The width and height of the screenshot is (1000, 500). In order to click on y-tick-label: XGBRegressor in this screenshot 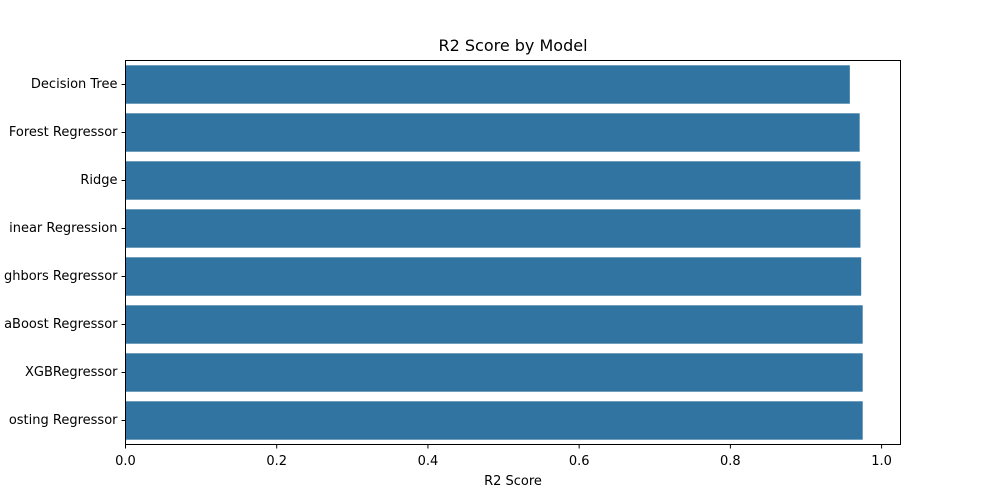, I will do `click(71, 372)`.